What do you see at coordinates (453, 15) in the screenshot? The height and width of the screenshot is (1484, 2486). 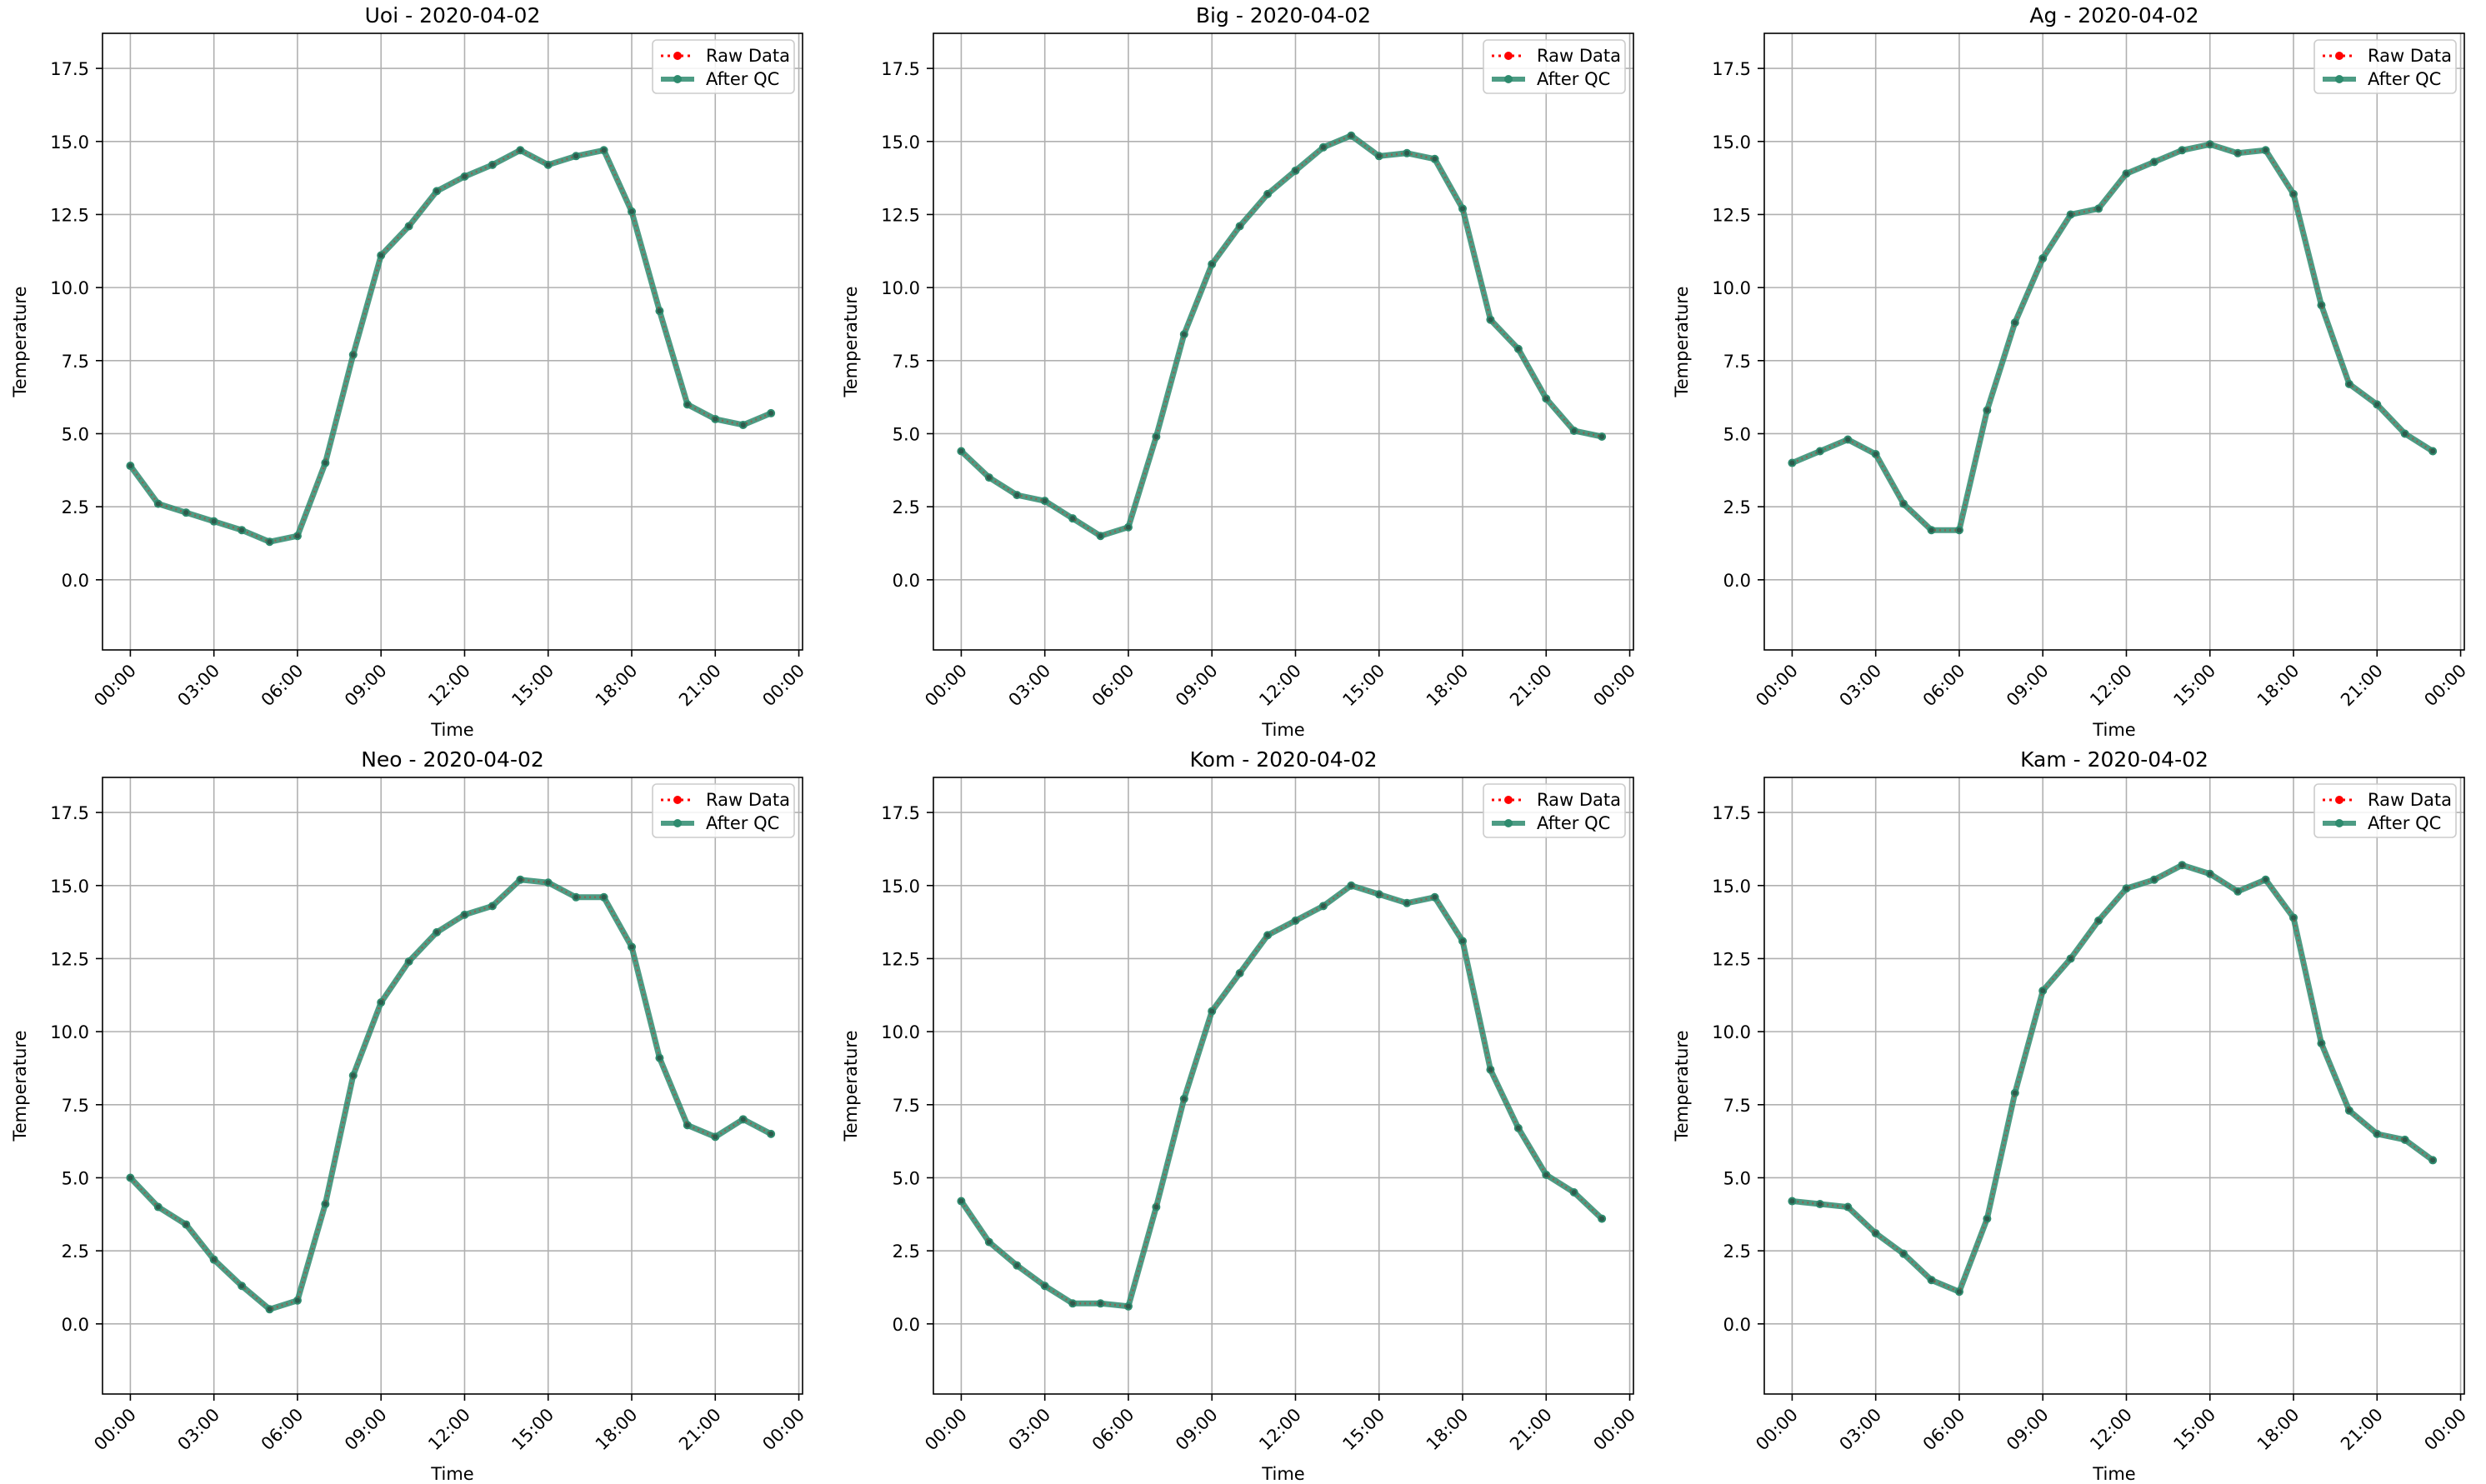 I see `subplot-title: Uoi - 2020-04-02` at bounding box center [453, 15].